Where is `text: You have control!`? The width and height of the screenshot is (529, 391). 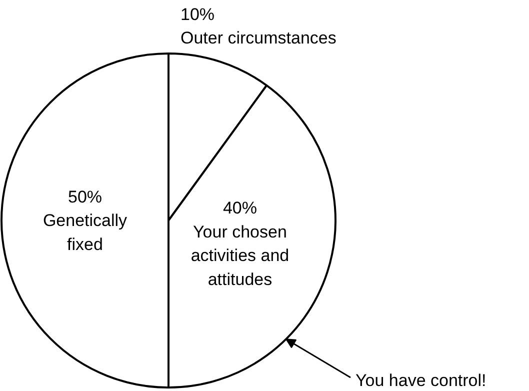 text: You have control! is located at coordinates (421, 380).